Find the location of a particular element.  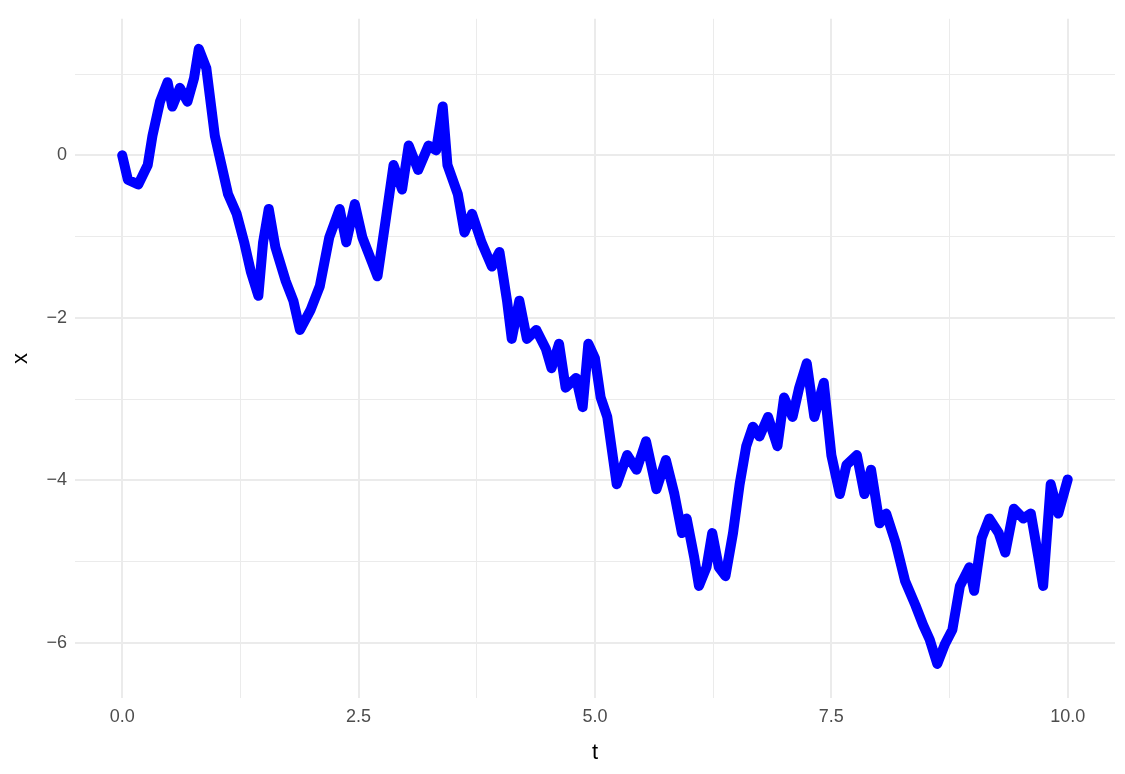

y-tick-label: −2 is located at coordinates (56, 316).